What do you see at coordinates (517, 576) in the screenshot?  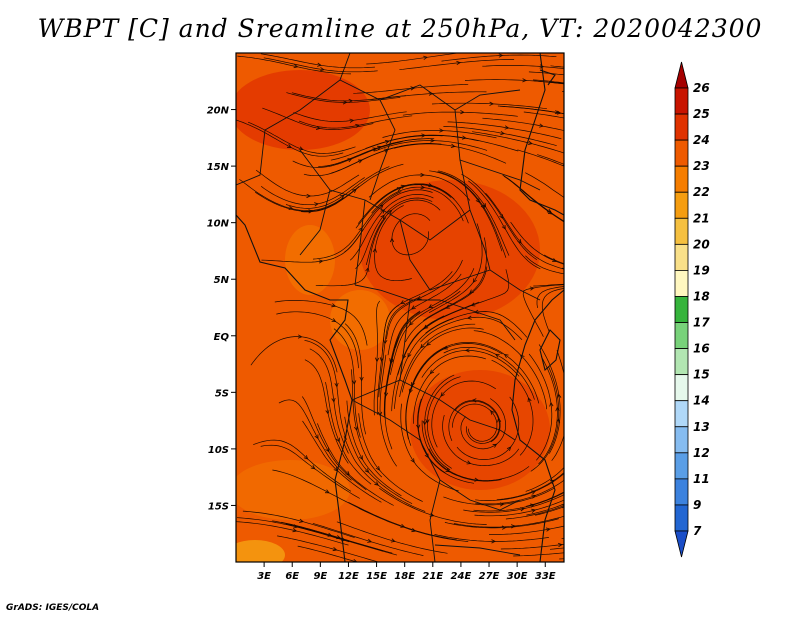 I see `lon-tick-label: 30E` at bounding box center [517, 576].